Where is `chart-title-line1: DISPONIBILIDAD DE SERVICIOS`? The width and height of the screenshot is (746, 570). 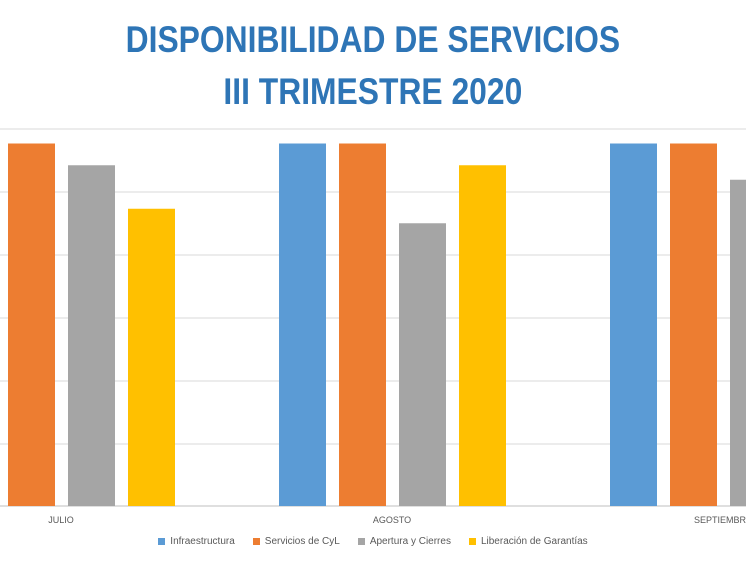
chart-title-line1: DISPONIBILIDAD DE SERVICIOS is located at coordinates (373, 39).